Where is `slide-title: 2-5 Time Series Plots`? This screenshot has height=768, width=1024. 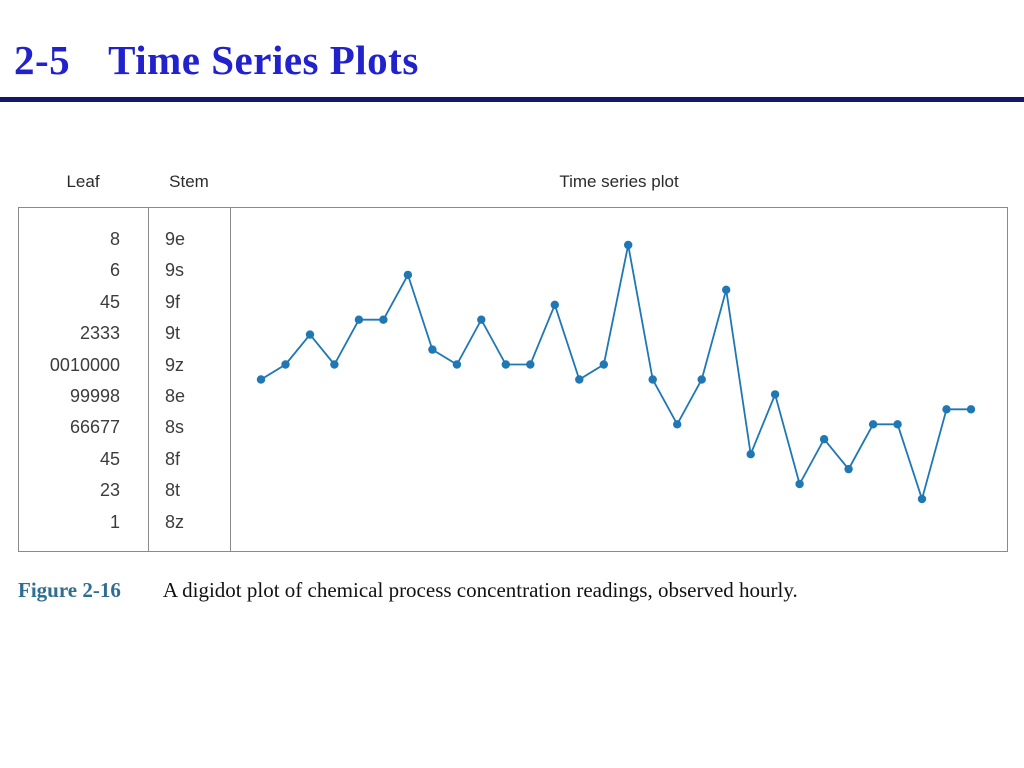 slide-title: 2-5 Time Series Plots is located at coordinates (216, 60).